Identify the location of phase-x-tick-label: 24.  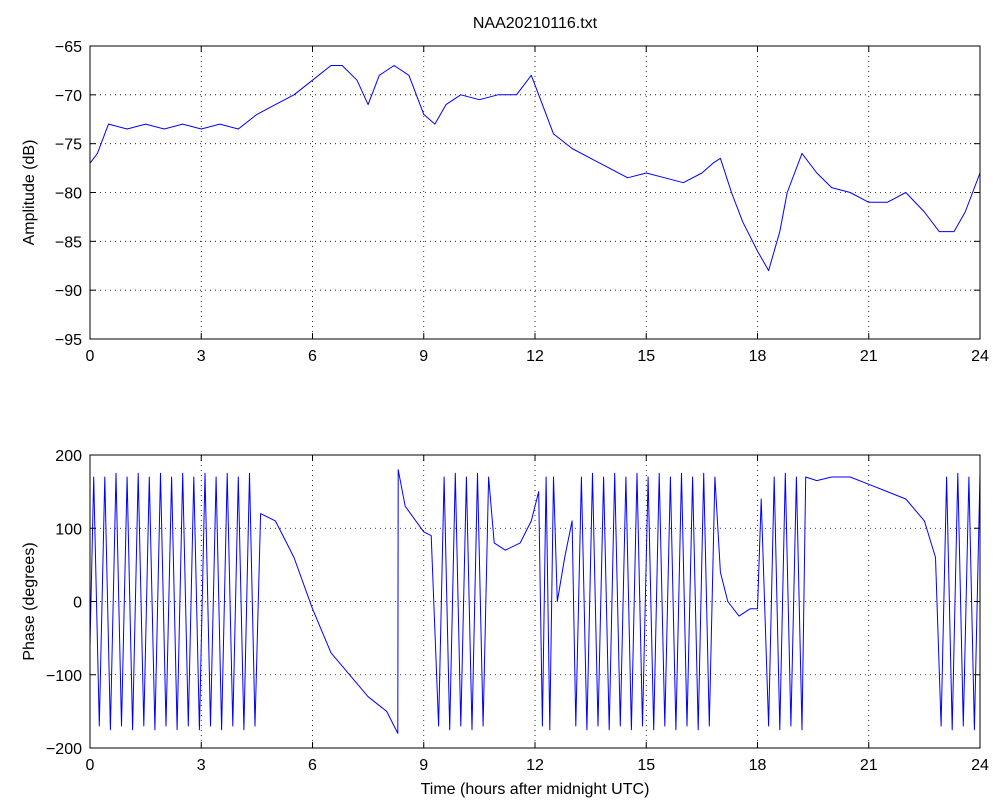
(980, 765).